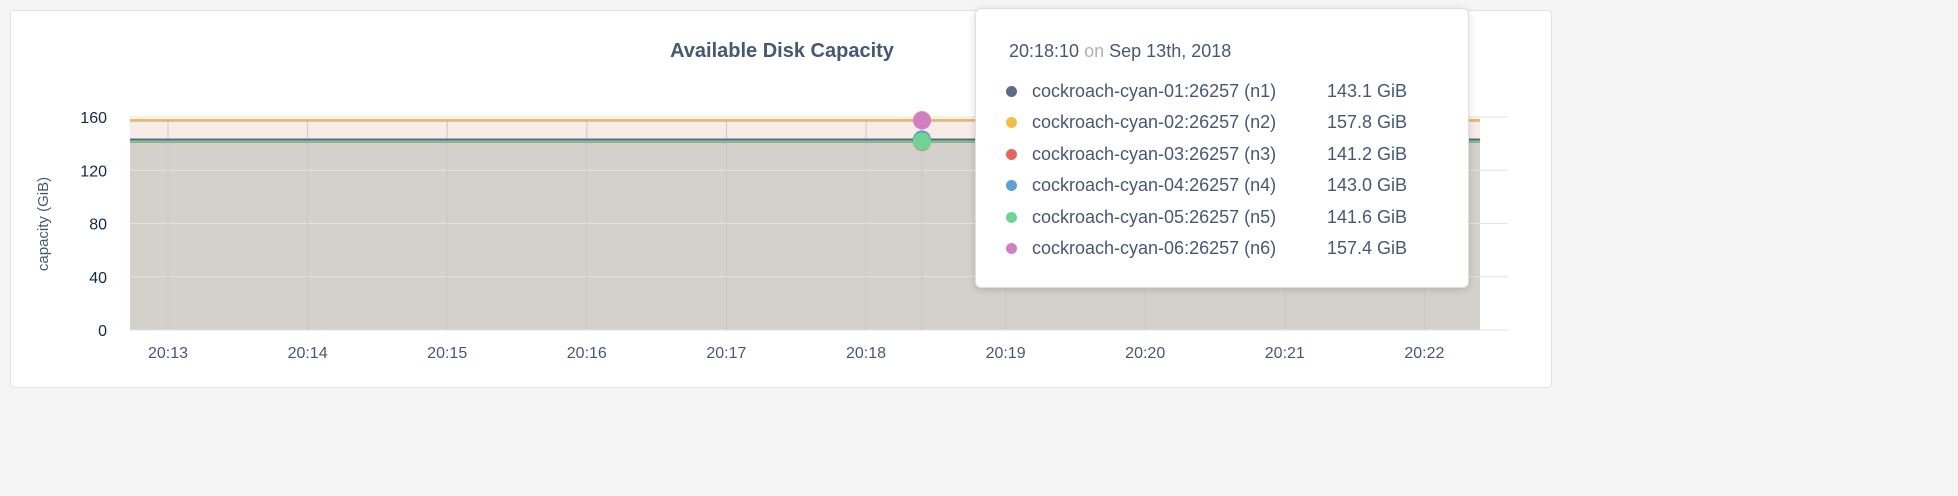  I want to click on x-tick-label: 20:15, so click(447, 353).